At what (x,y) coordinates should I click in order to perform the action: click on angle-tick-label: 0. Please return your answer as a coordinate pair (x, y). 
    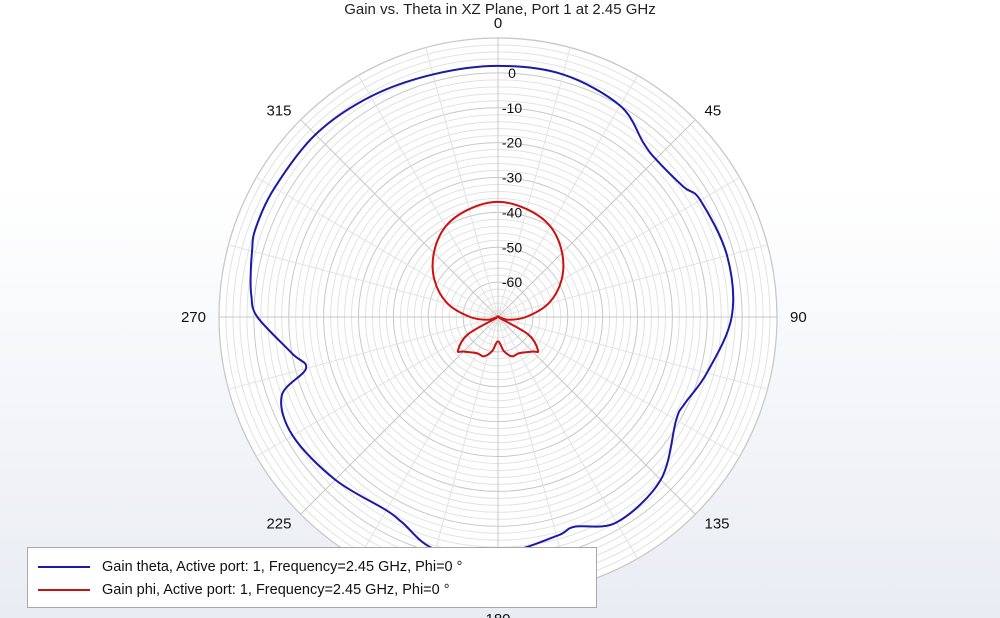
    Looking at the image, I should click on (498, 23).